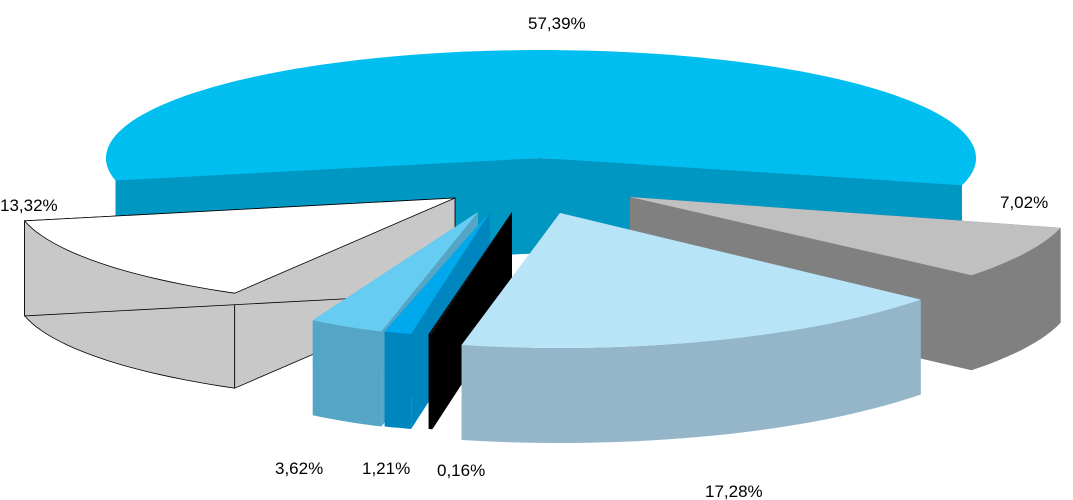 Image resolution: width=1073 pixels, height=500 pixels. What do you see at coordinates (386, 468) in the screenshot?
I see `slice-label-4: 1,21%` at bounding box center [386, 468].